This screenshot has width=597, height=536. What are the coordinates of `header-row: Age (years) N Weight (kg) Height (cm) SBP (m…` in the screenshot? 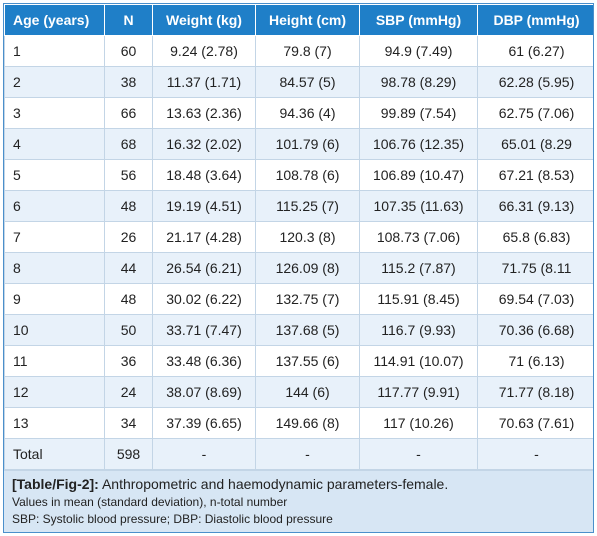 It's located at (298, 20).